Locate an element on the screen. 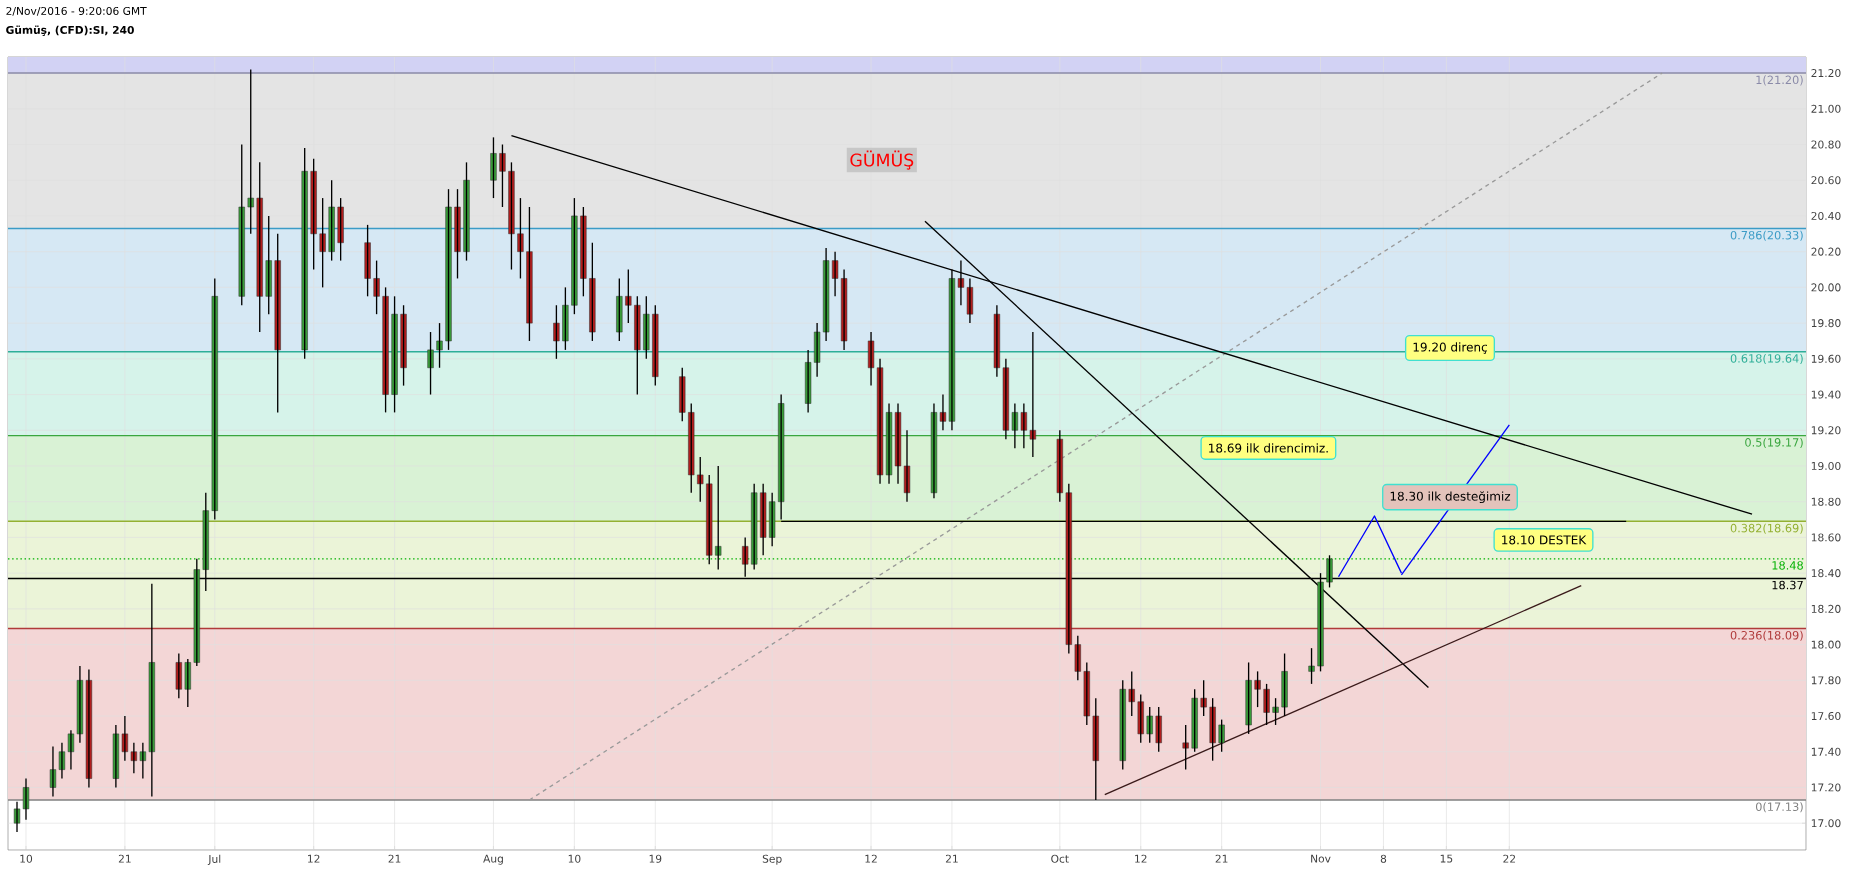 The image size is (1851, 873). annotation: 18.69 ilk direncimiz. is located at coordinates (1268, 448).